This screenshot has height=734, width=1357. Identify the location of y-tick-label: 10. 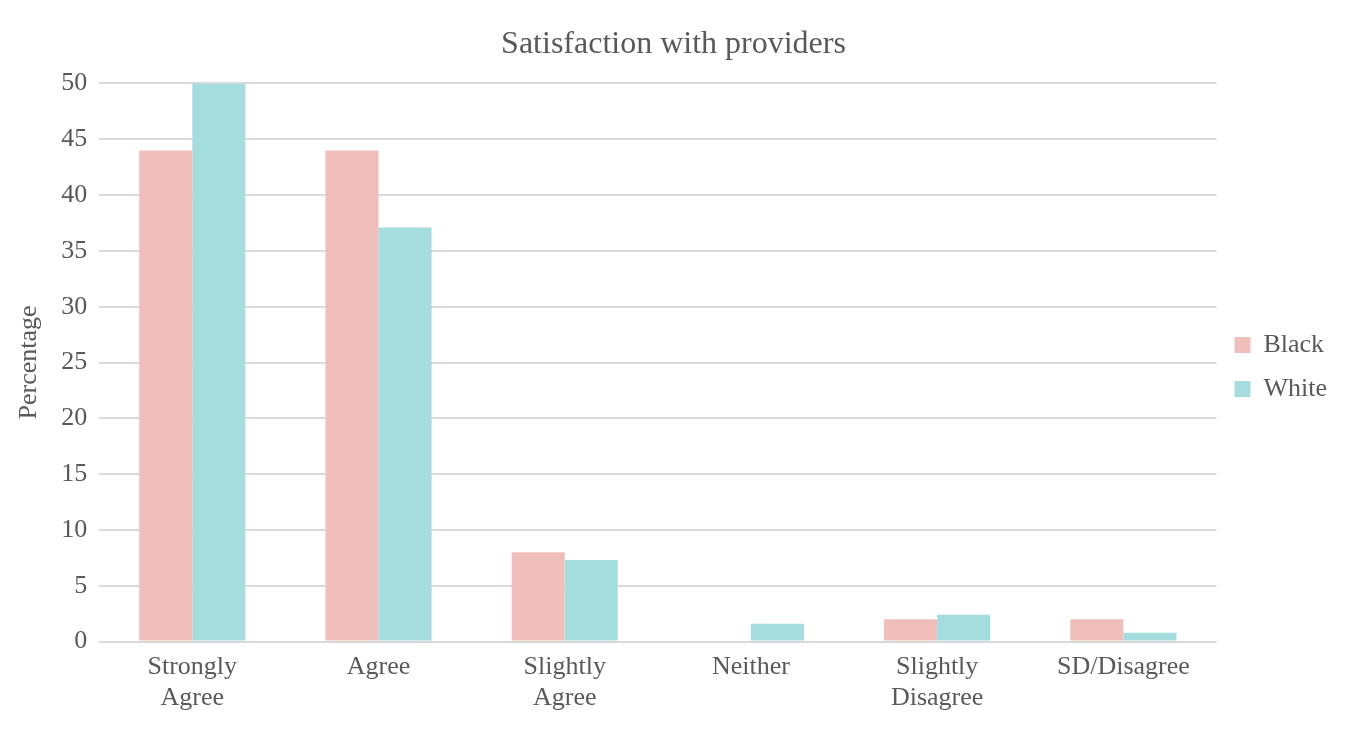
(74, 528).